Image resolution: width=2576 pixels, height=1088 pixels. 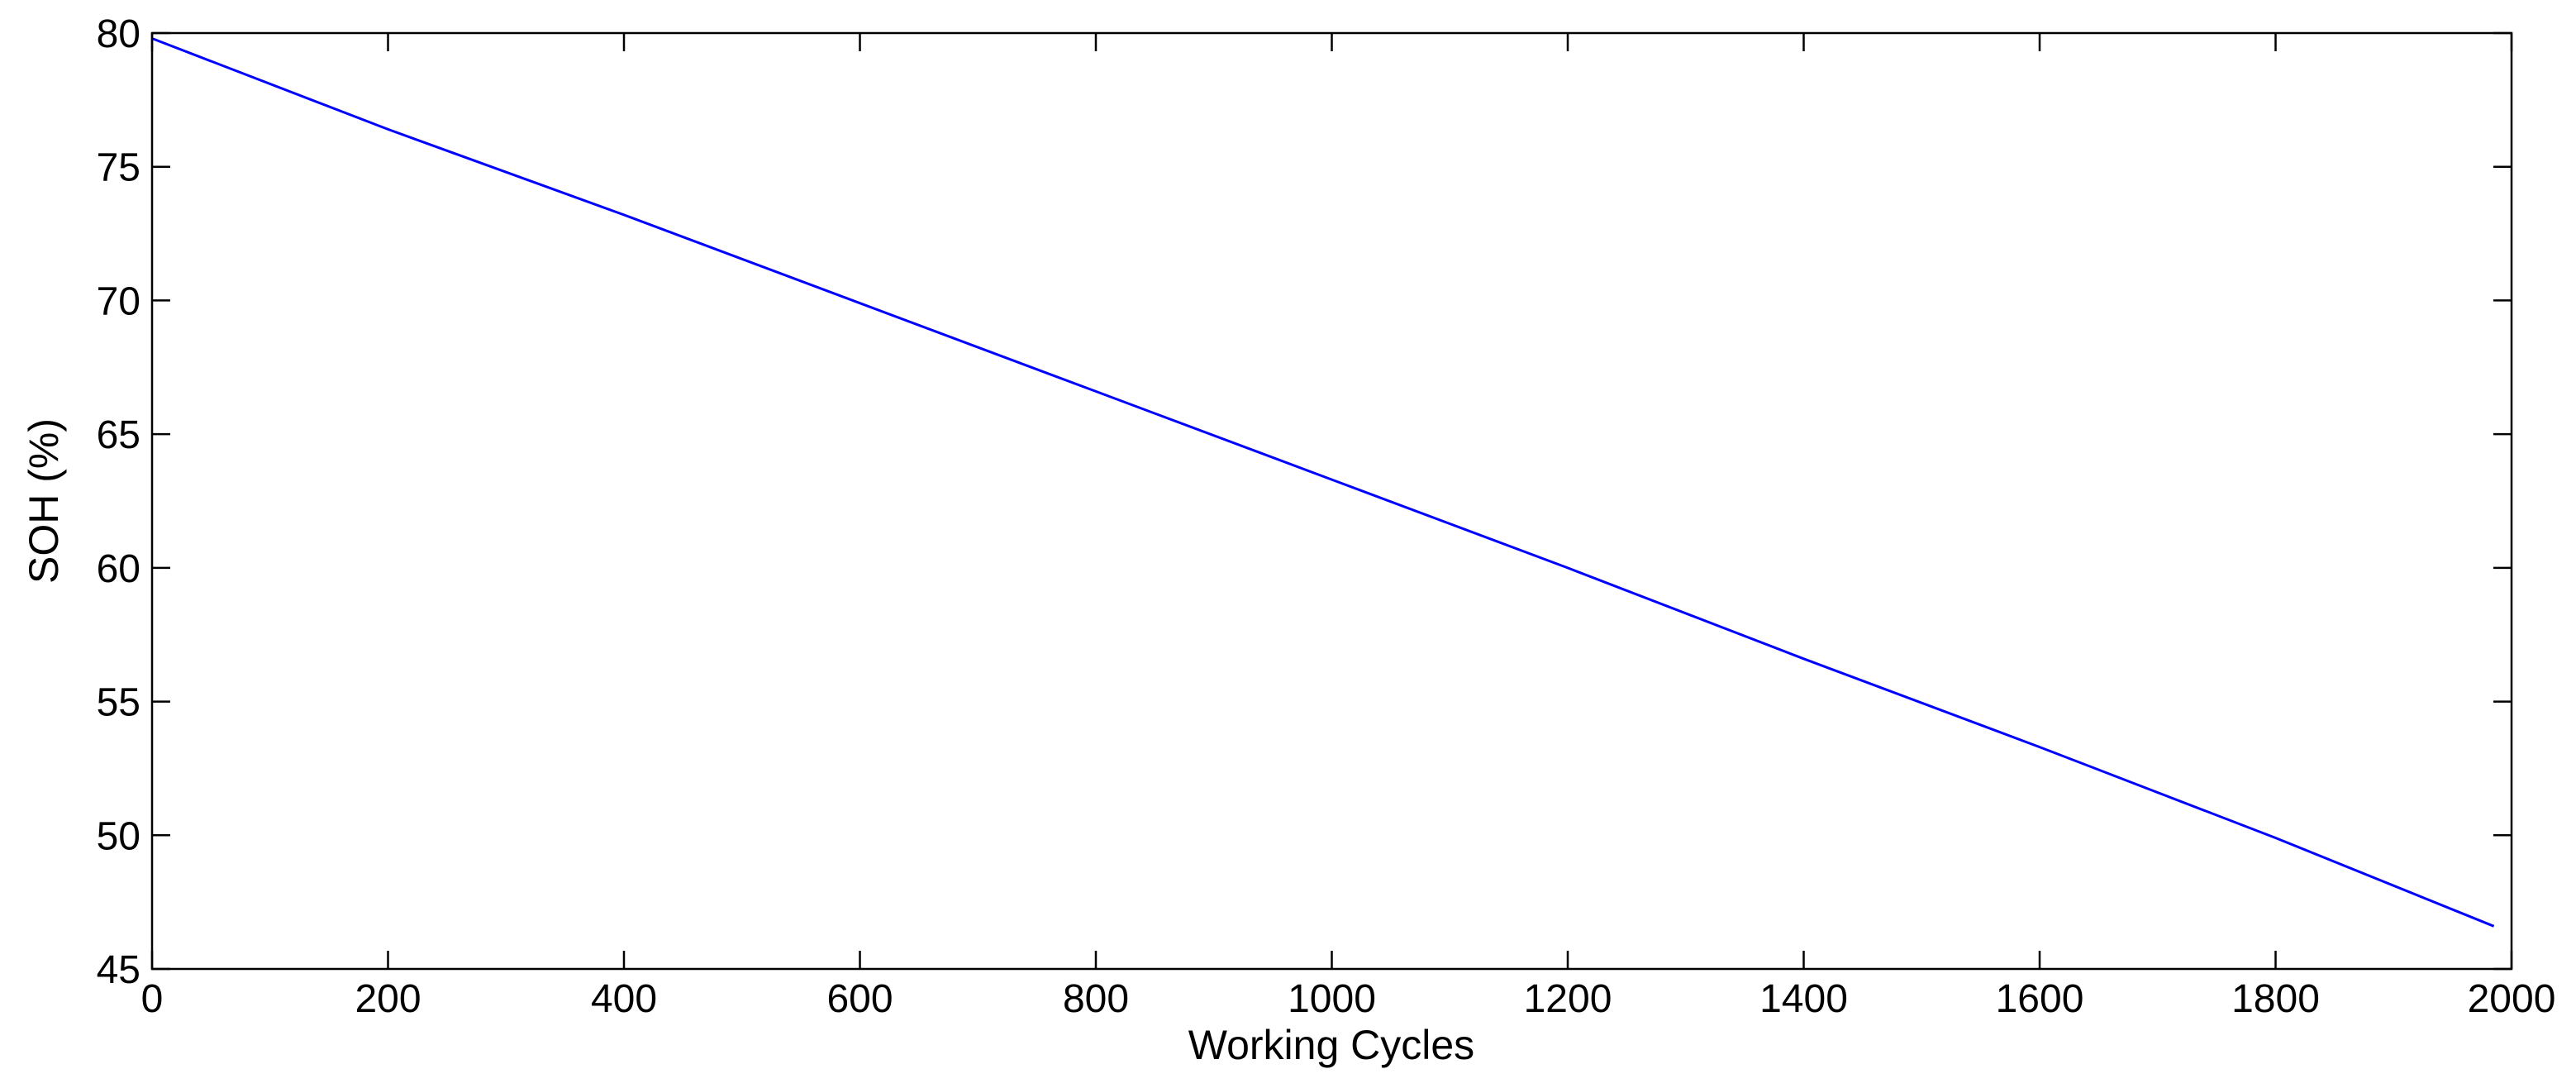 I want to click on x-tick-label: 400, so click(x=624, y=999).